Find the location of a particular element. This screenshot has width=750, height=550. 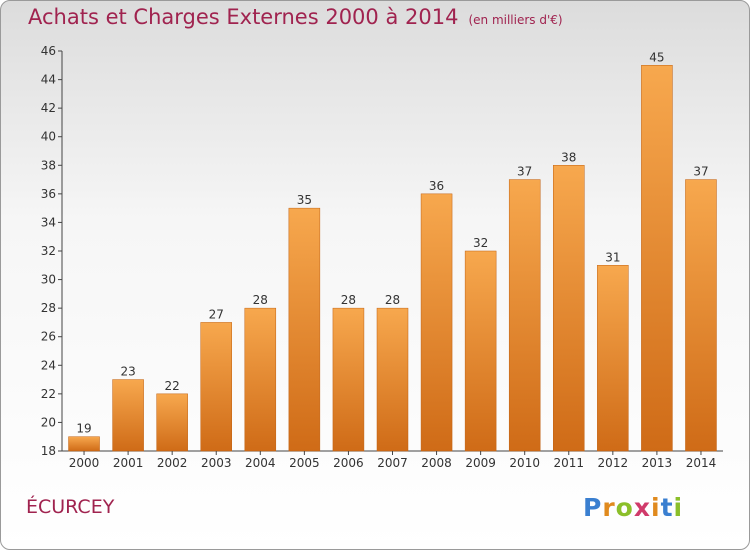

y-tick-label: 18 is located at coordinates (48, 451).